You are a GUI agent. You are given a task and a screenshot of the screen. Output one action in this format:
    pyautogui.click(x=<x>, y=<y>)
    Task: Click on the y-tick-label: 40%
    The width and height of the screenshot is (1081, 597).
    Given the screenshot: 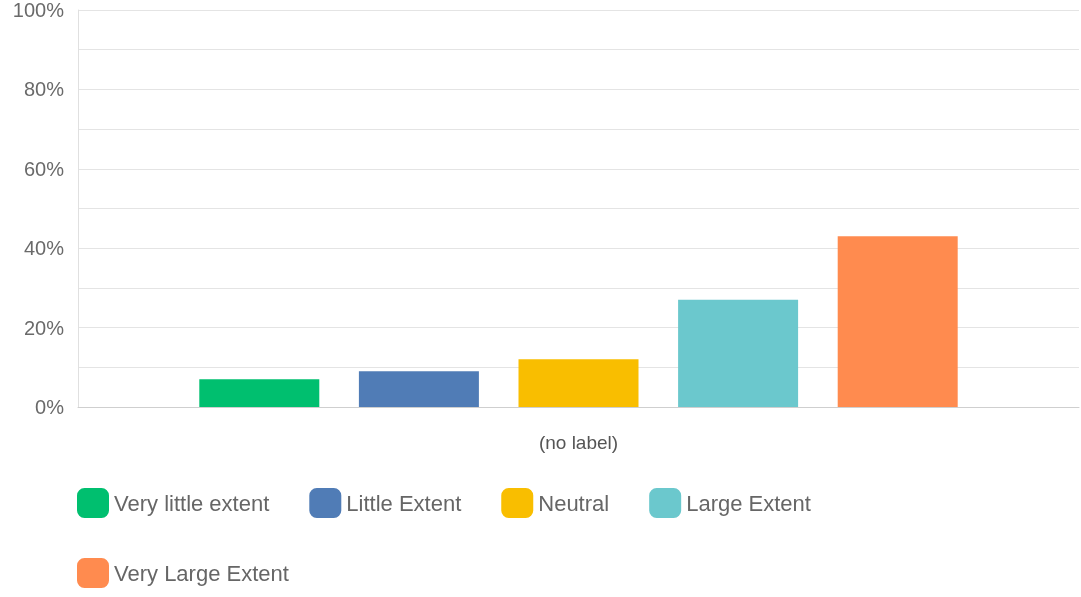 What is the action you would take?
    pyautogui.click(x=44, y=248)
    